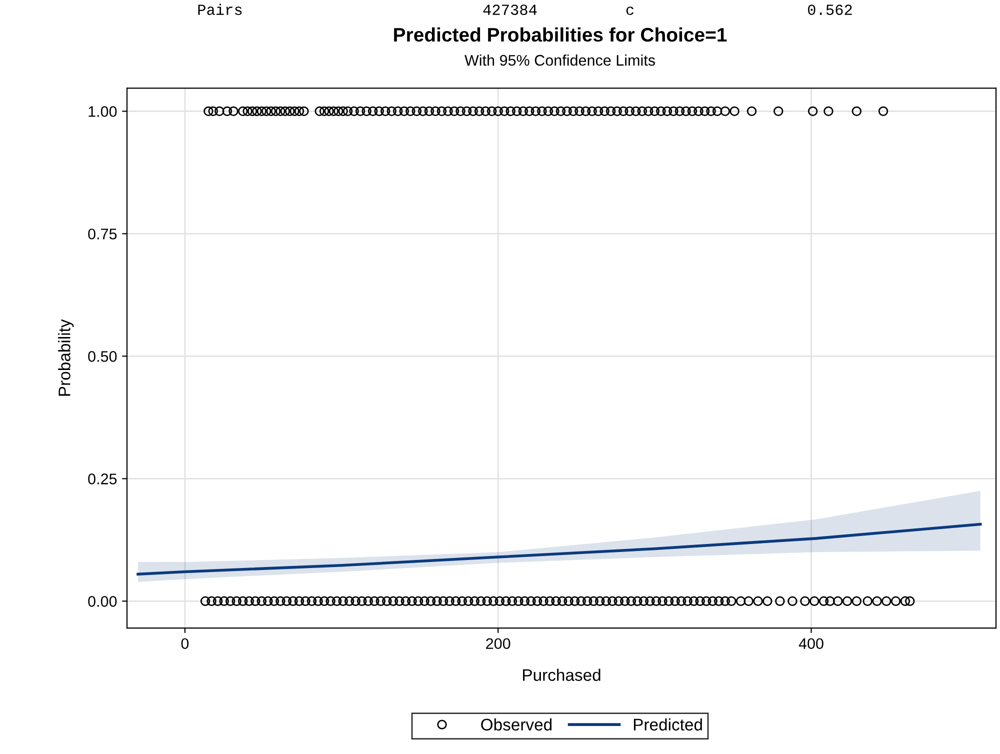  I want to click on x-axis-title: Purchased, so click(561, 674).